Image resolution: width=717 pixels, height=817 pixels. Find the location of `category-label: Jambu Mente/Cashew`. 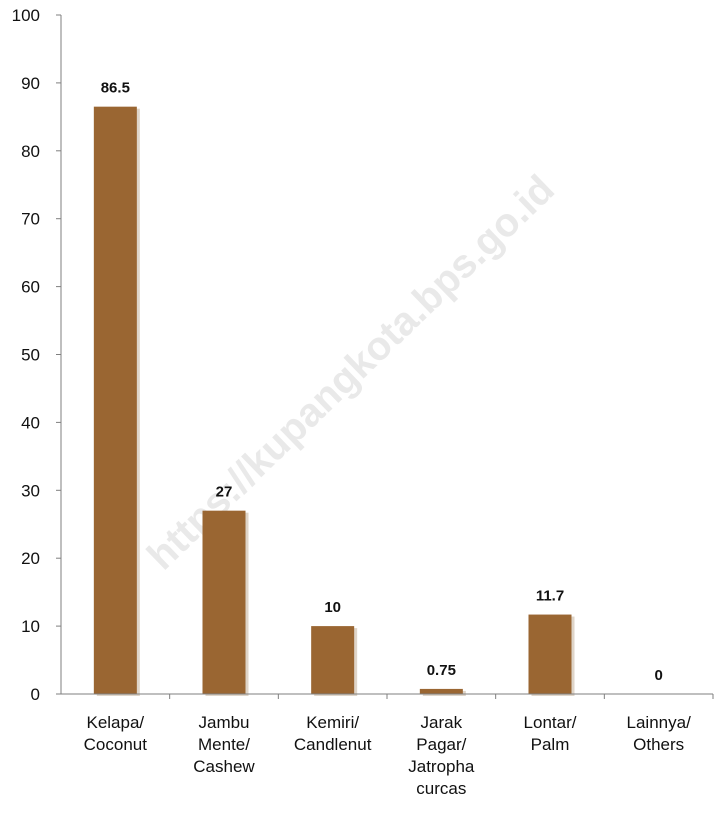

category-label: Jambu Mente/Cashew is located at coordinates (224, 744).